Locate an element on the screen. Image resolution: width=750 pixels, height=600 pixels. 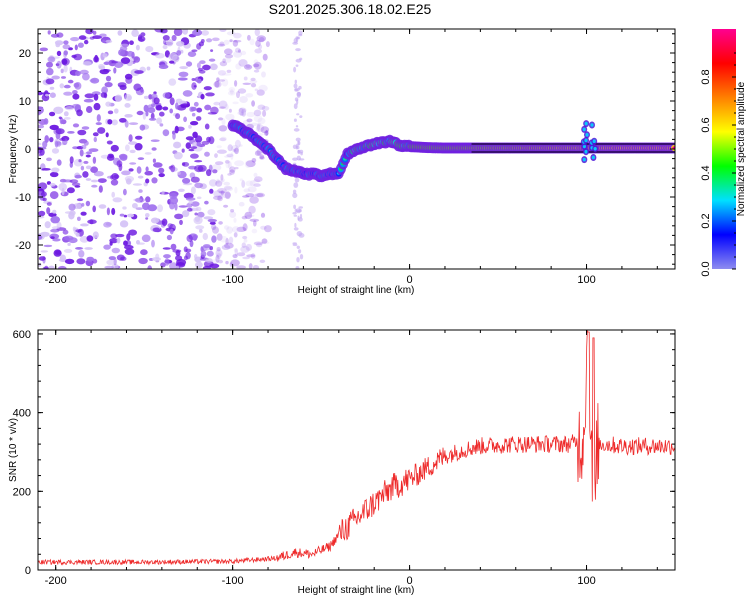
y-tick-label: 400 is located at coordinates (22, 414).